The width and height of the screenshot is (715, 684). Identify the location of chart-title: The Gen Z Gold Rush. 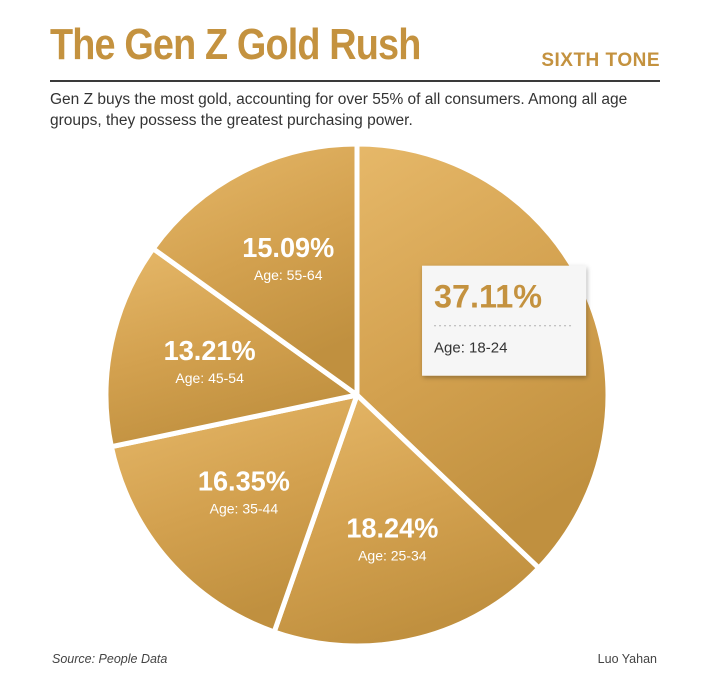
(235, 44).